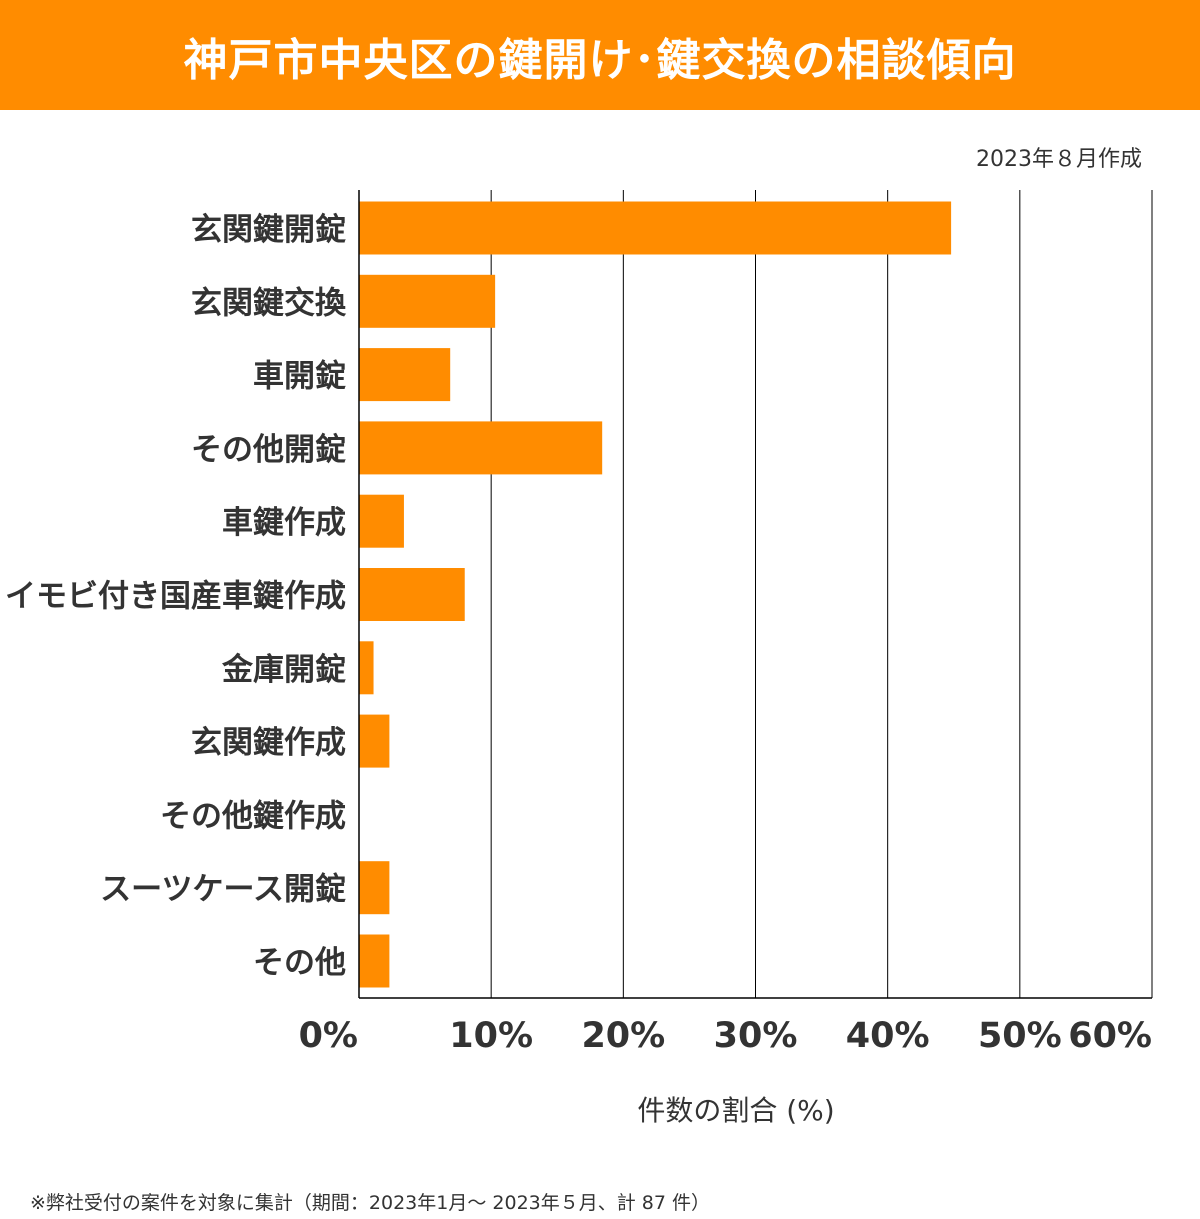 The height and width of the screenshot is (1219, 1200). Describe the element at coordinates (1020, 1036) in the screenshot. I see `x-tick-label: 50%` at that location.